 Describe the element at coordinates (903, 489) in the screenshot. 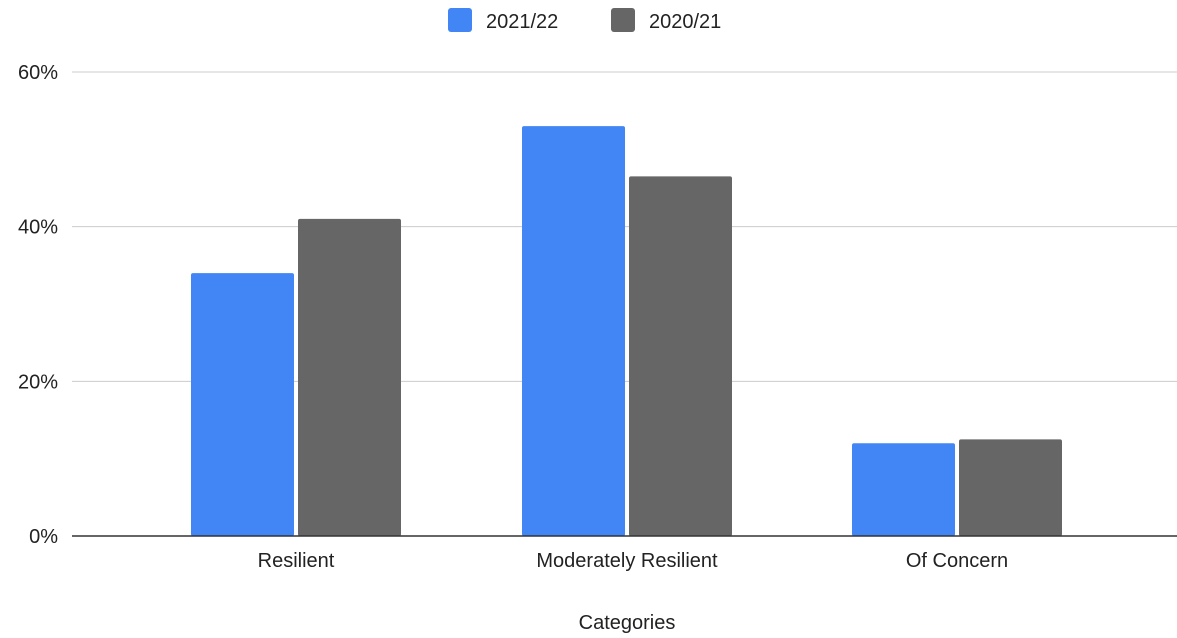

I see `bar-2021-22-of-concern` at that location.